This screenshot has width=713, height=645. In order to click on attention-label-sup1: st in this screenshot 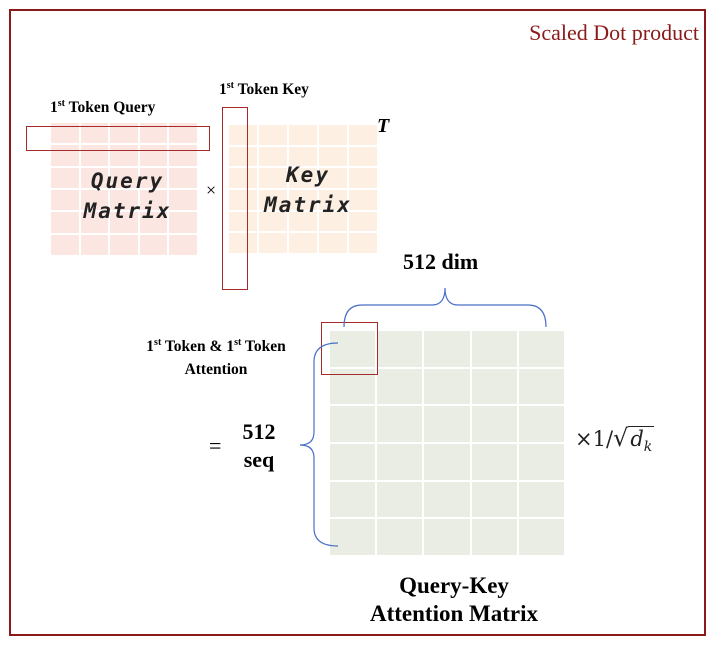, I will do `click(158, 342)`.